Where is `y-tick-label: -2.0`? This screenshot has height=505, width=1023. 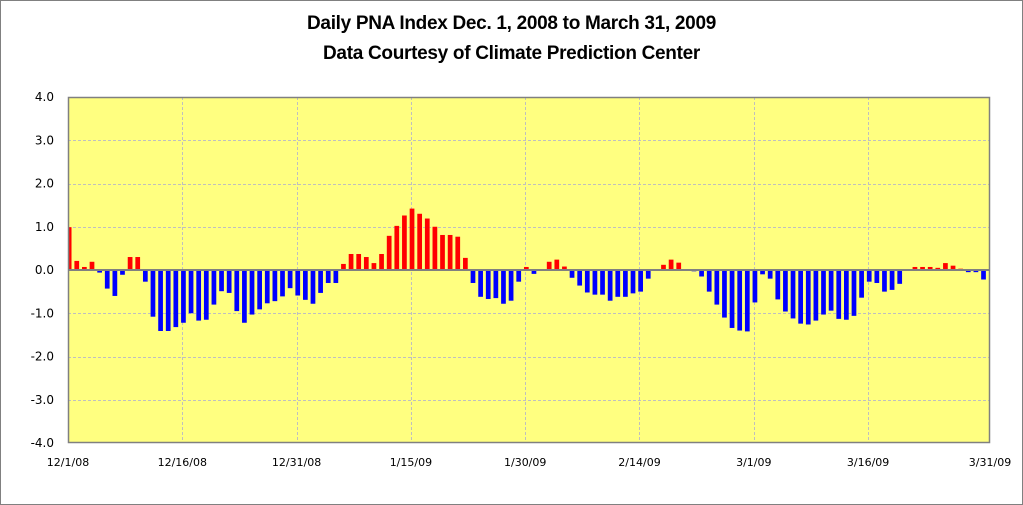 y-tick-label: -2.0 is located at coordinates (42, 357).